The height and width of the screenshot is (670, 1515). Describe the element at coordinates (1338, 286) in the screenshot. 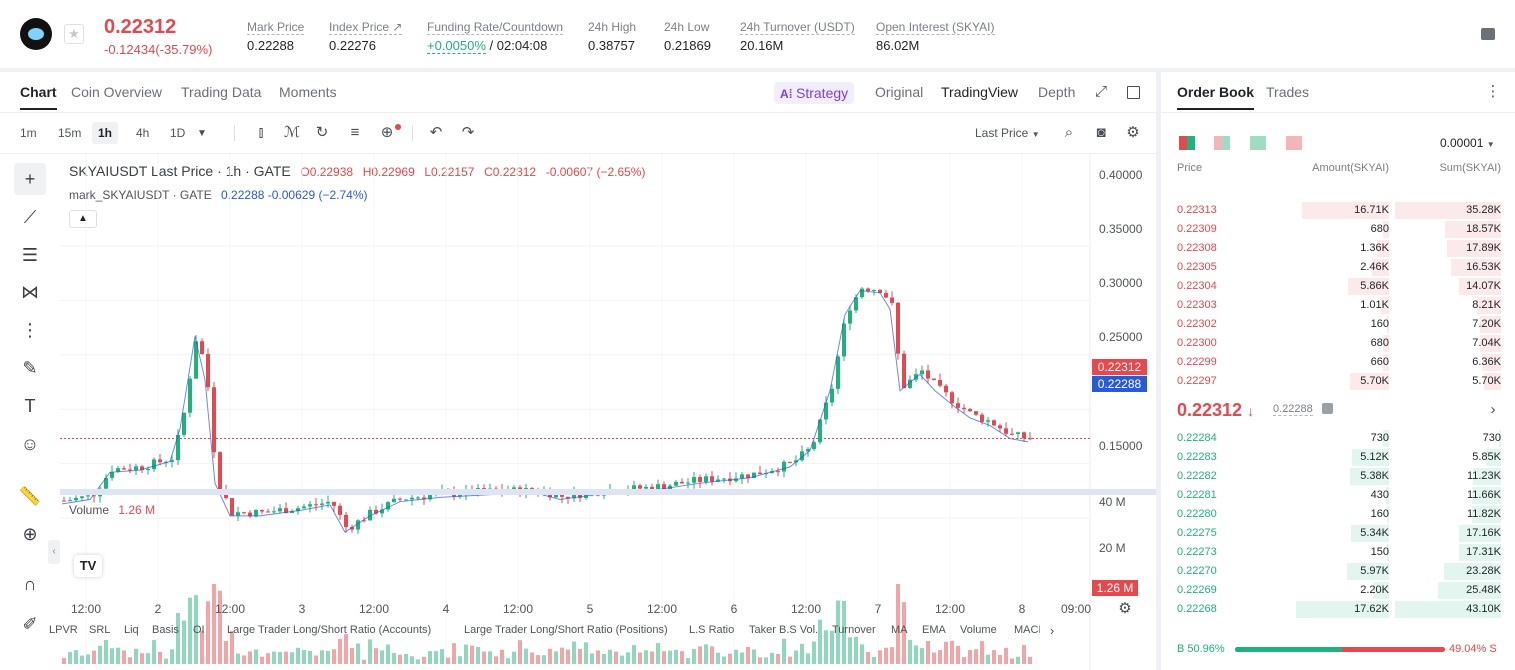

I see `ask-row: 0.22304 5.86K 14.07K` at that location.